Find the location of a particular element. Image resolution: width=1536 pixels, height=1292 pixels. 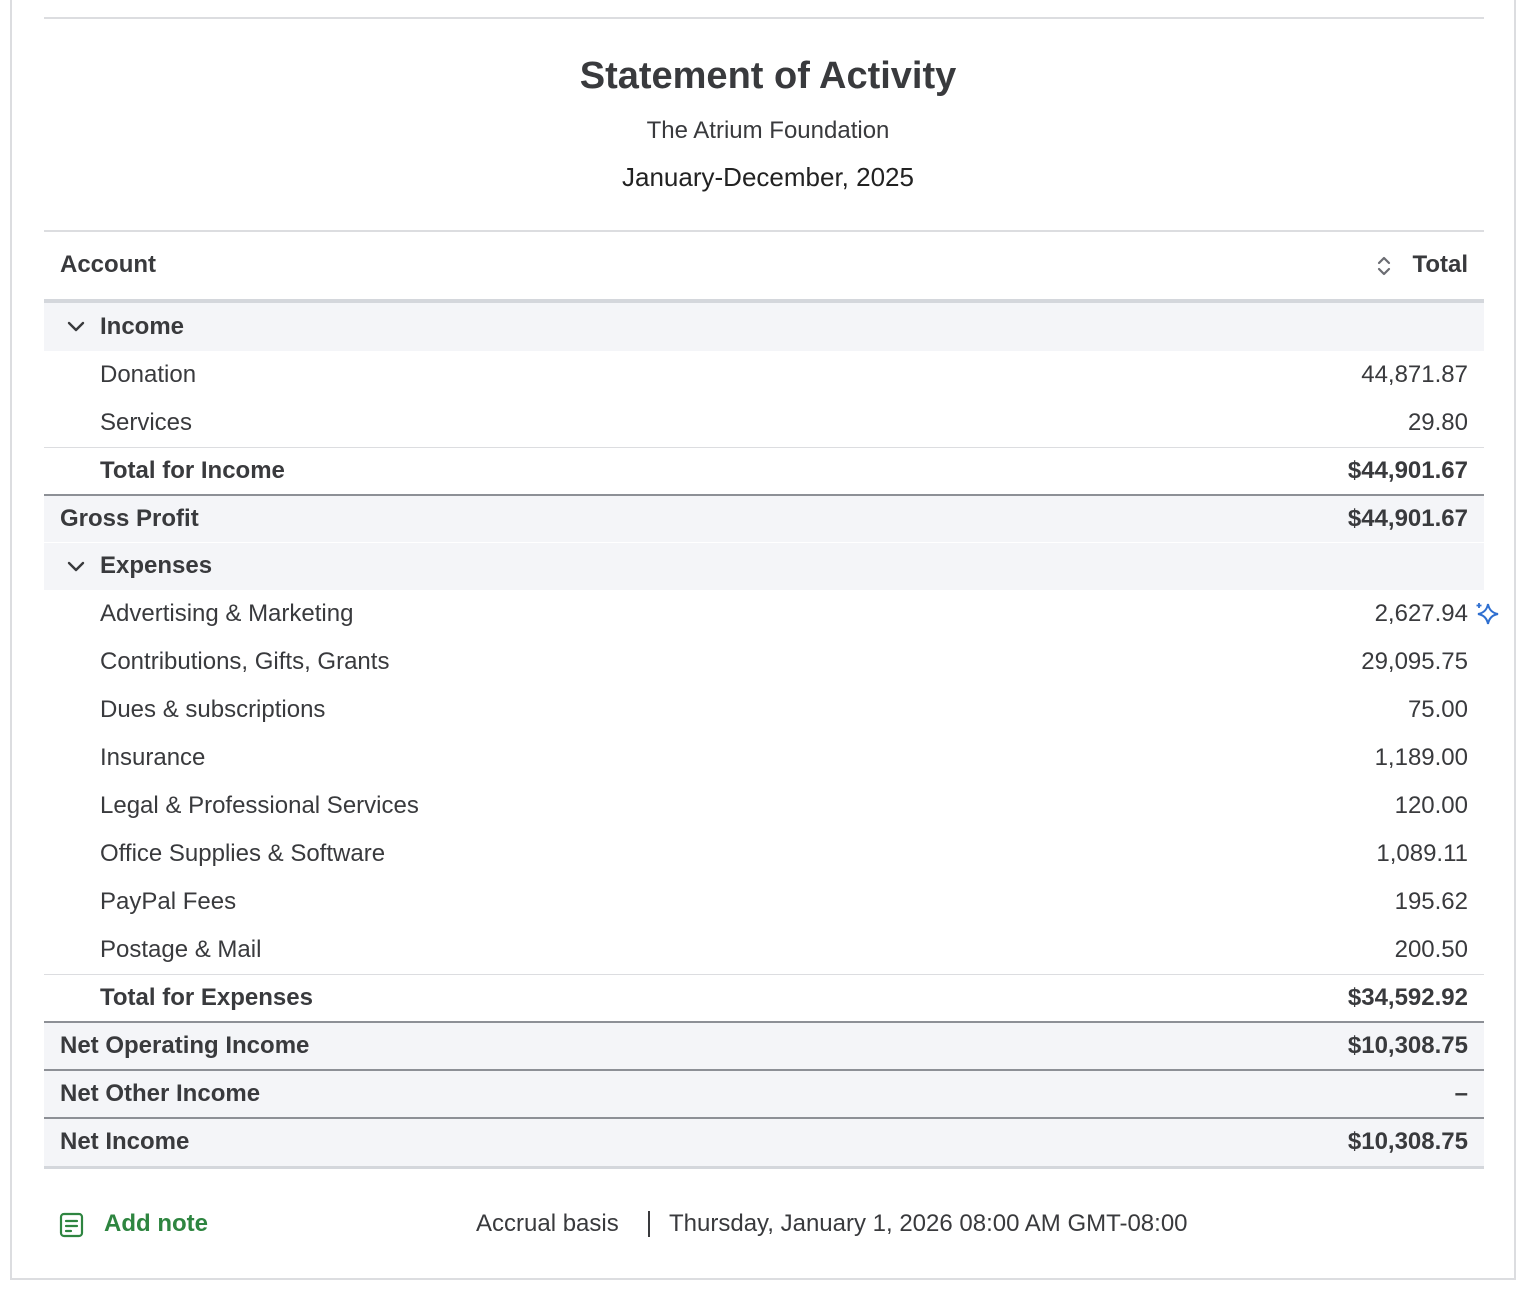

account-row: Office Supplies & Software 1,089.11 is located at coordinates (764, 854).